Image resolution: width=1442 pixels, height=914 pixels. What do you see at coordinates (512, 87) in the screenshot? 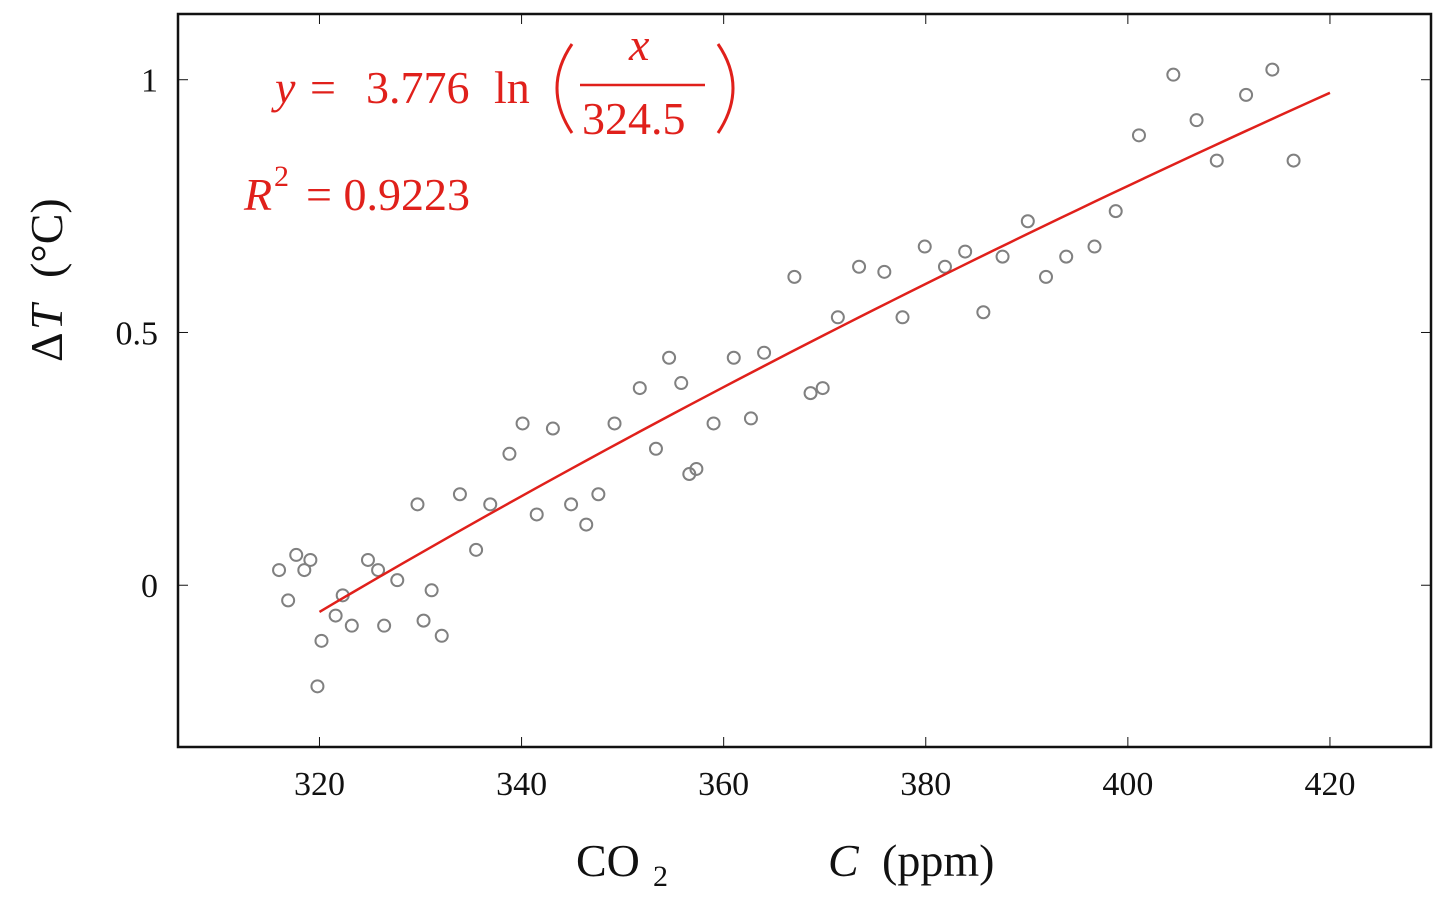
I see `equation-ln: ln` at bounding box center [512, 87].